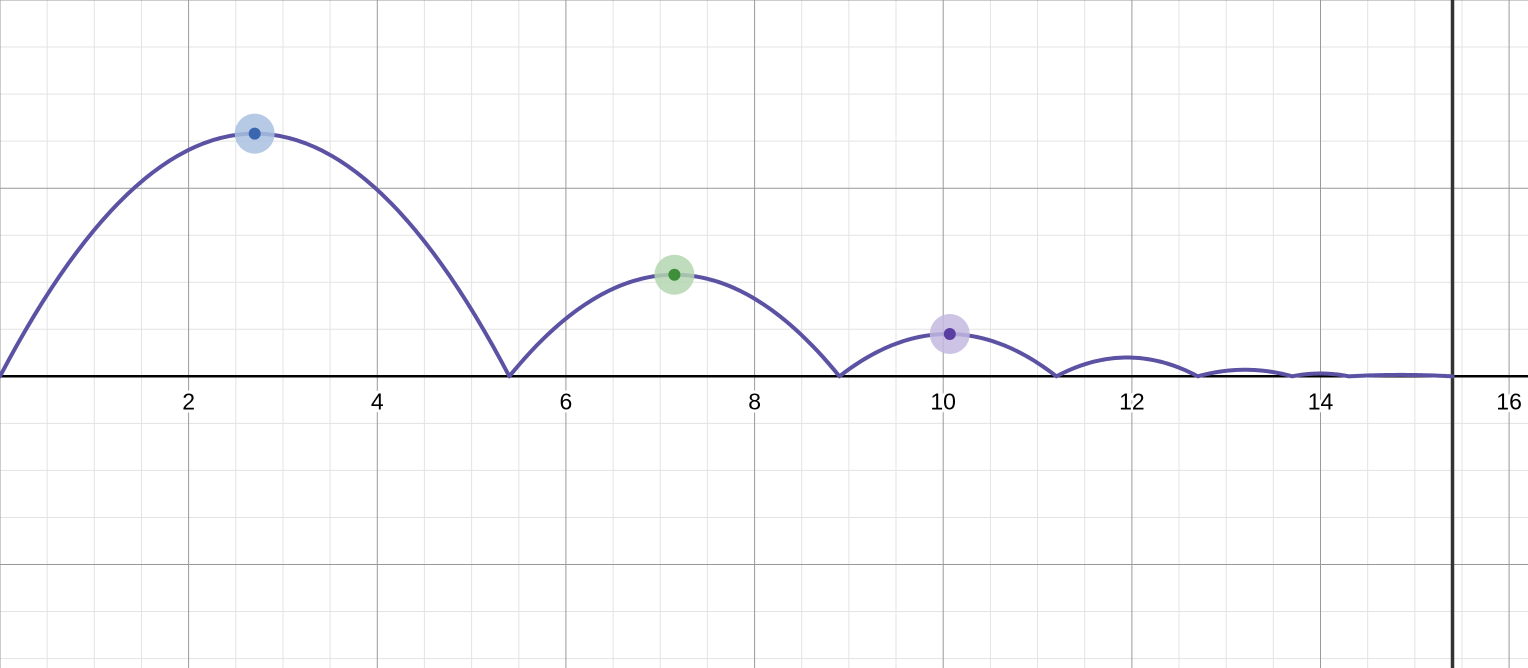 This screenshot has height=668, width=1528. What do you see at coordinates (1132, 401) in the screenshot?
I see `x-tick-label: 12` at bounding box center [1132, 401].